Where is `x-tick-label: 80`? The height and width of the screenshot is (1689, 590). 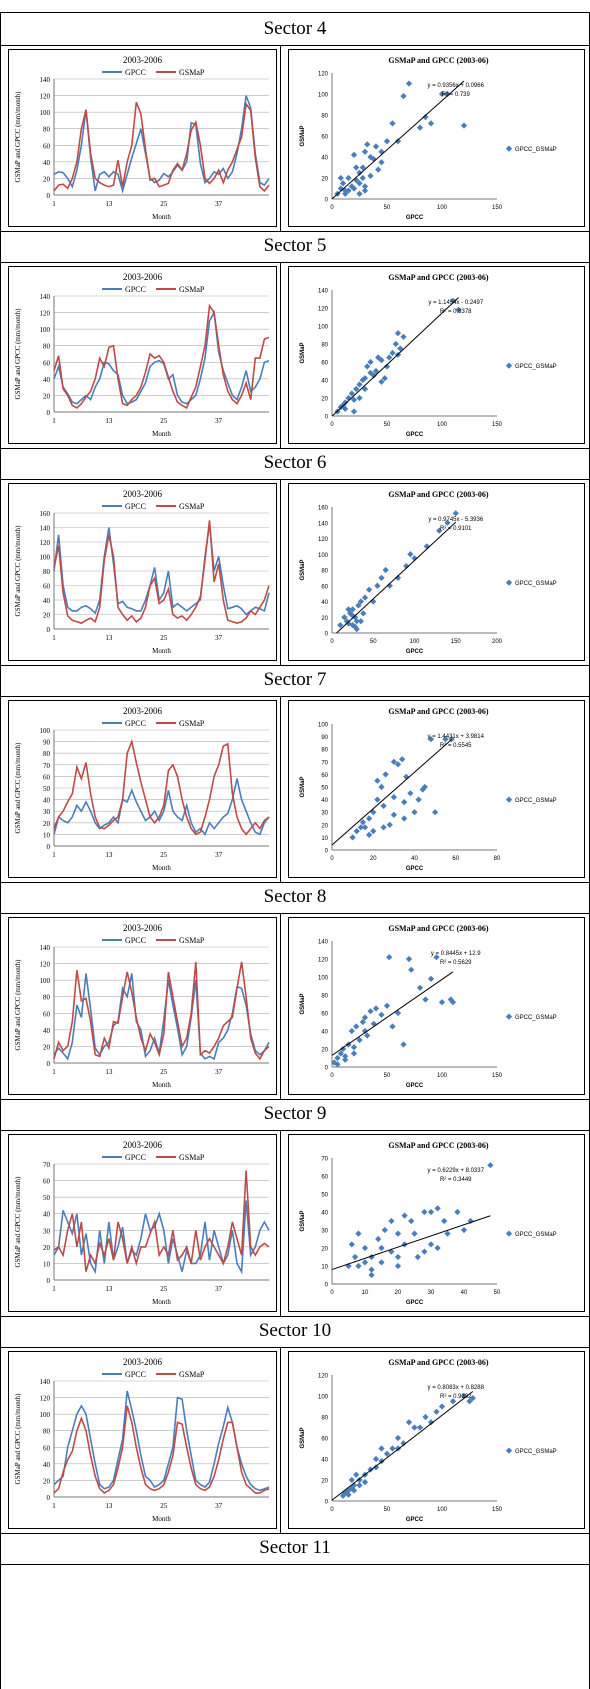
x-tick-label: 80 is located at coordinates (497, 859).